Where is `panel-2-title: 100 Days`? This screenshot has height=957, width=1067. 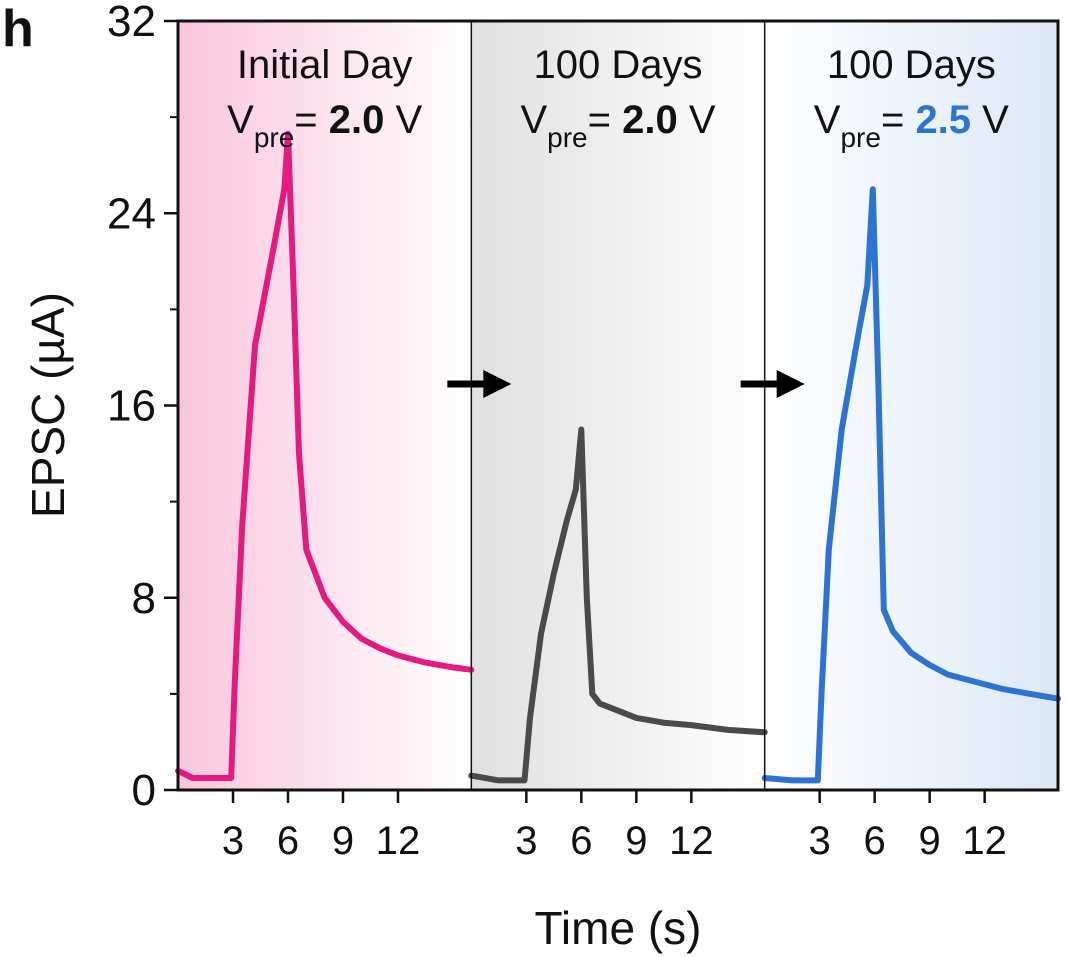 panel-2-title: 100 Days is located at coordinates (618, 65).